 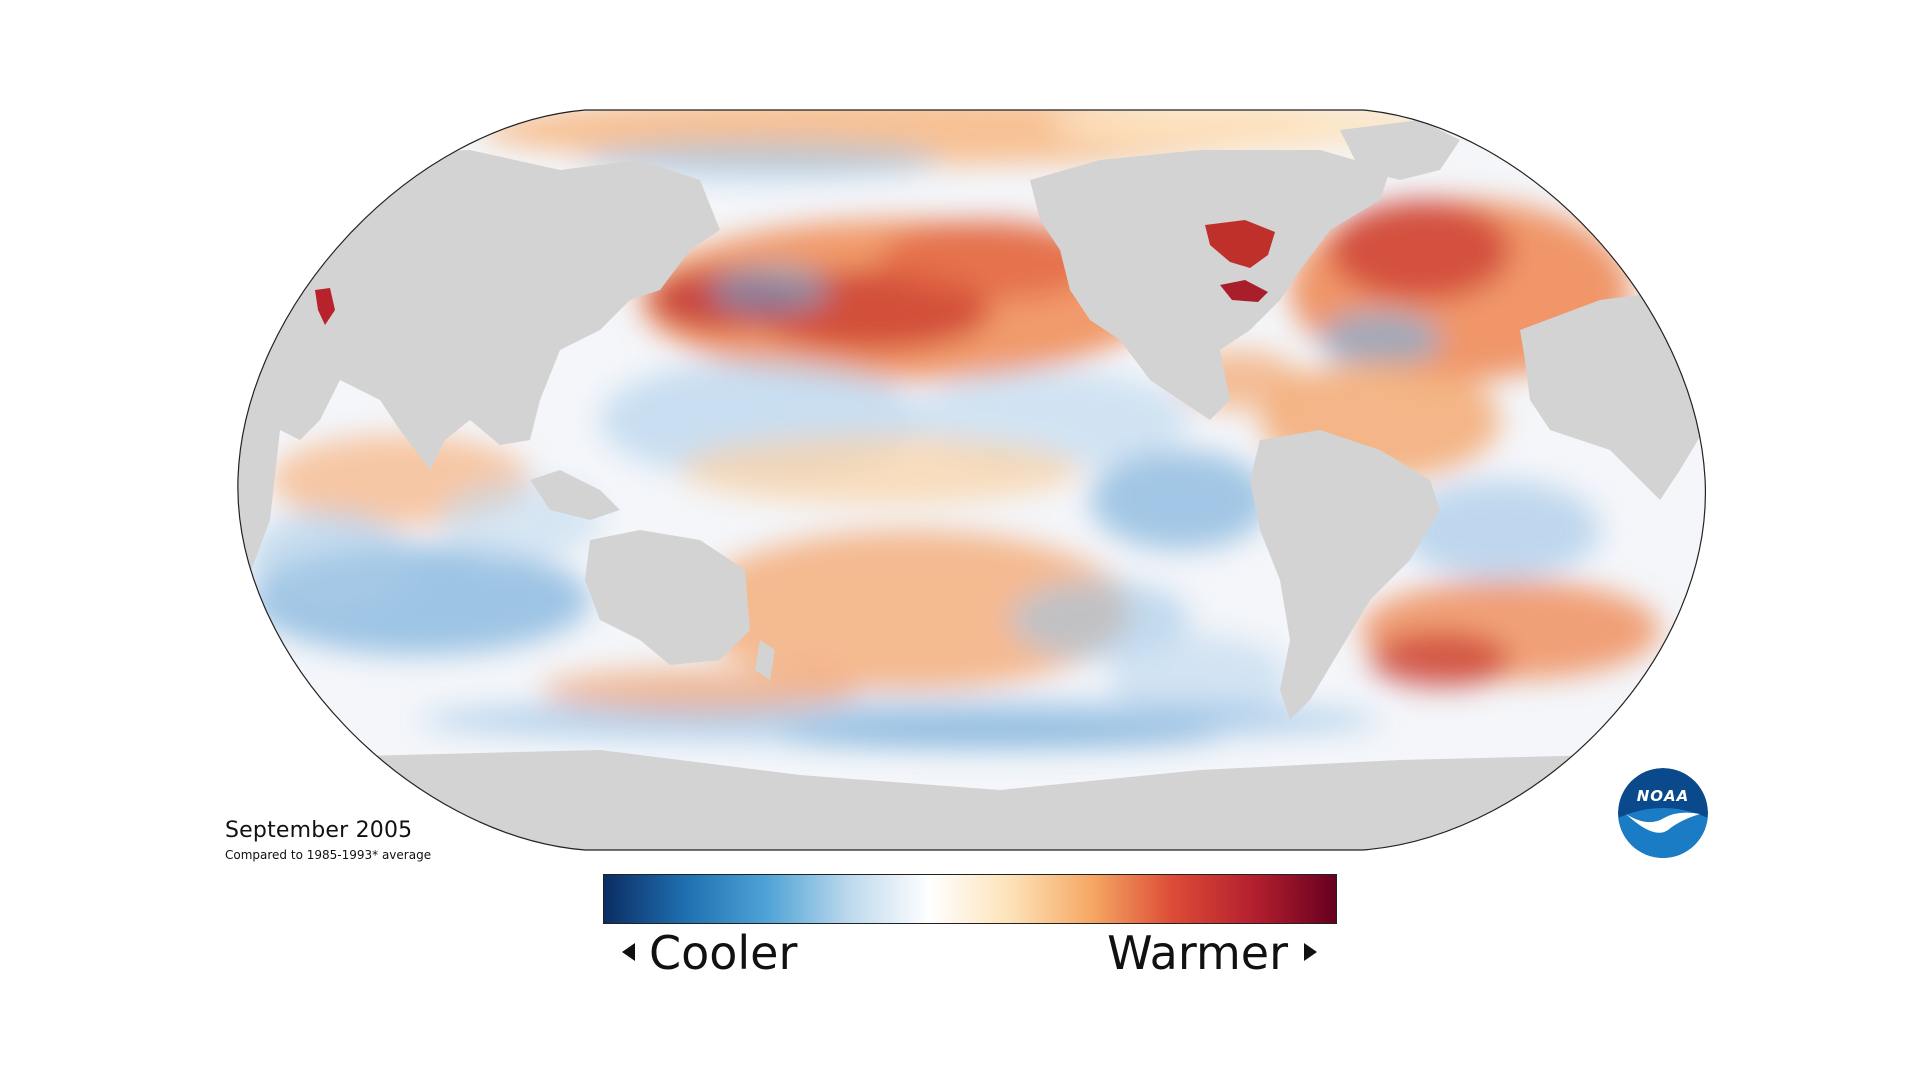 What do you see at coordinates (1663, 796) in the screenshot?
I see `noaa-logo-text: NOAA` at bounding box center [1663, 796].